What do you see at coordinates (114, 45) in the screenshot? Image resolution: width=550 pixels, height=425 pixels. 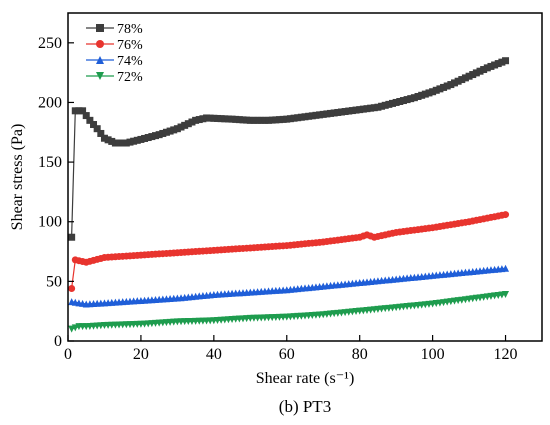 I see `legend-item: 76%` at bounding box center [114, 45].